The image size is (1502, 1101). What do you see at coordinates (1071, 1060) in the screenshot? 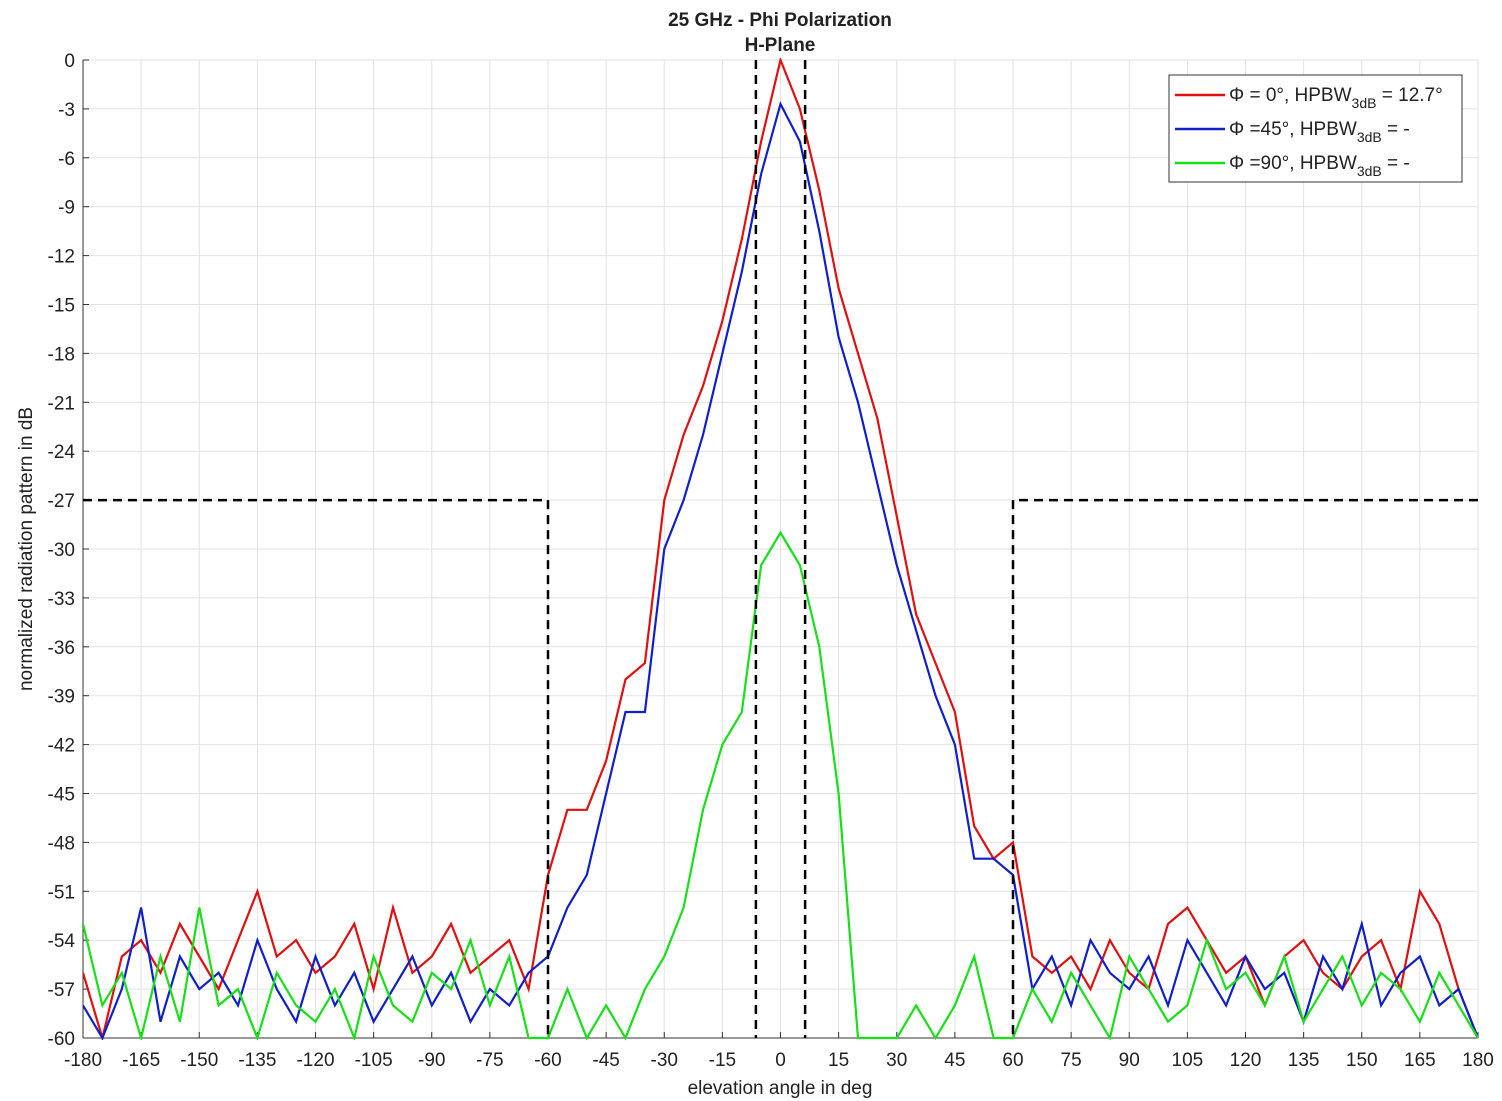
I see `x-tick-label: 75` at bounding box center [1071, 1060].